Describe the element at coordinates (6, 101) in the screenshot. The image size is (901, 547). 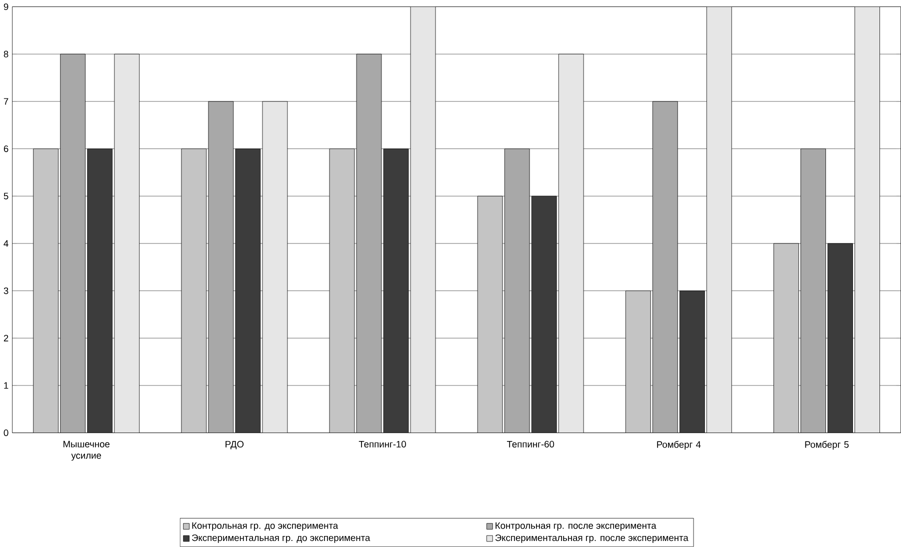
I see `y-tick-label: 7` at that location.